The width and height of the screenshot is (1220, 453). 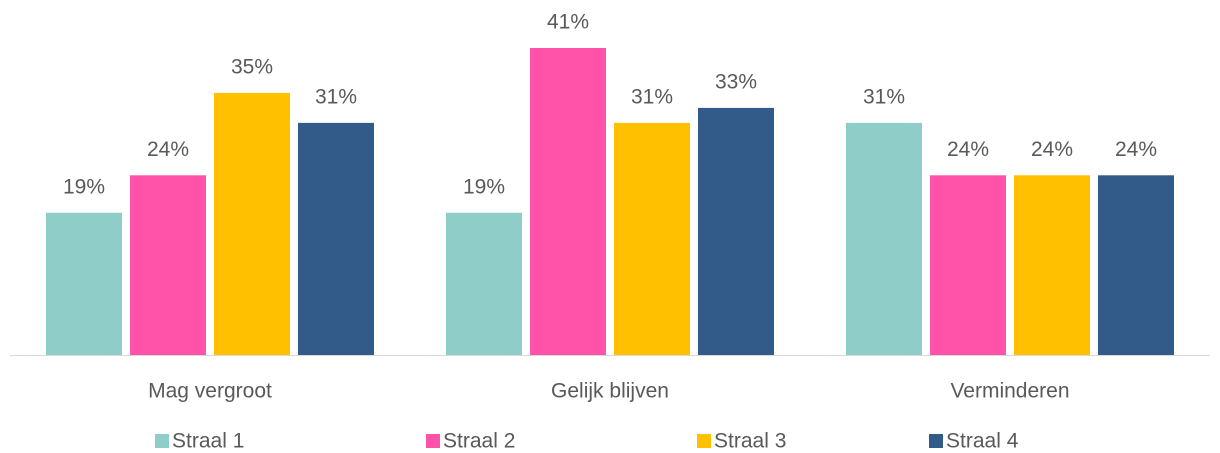 I want to click on legend-label: Straal 1, so click(x=208, y=441).